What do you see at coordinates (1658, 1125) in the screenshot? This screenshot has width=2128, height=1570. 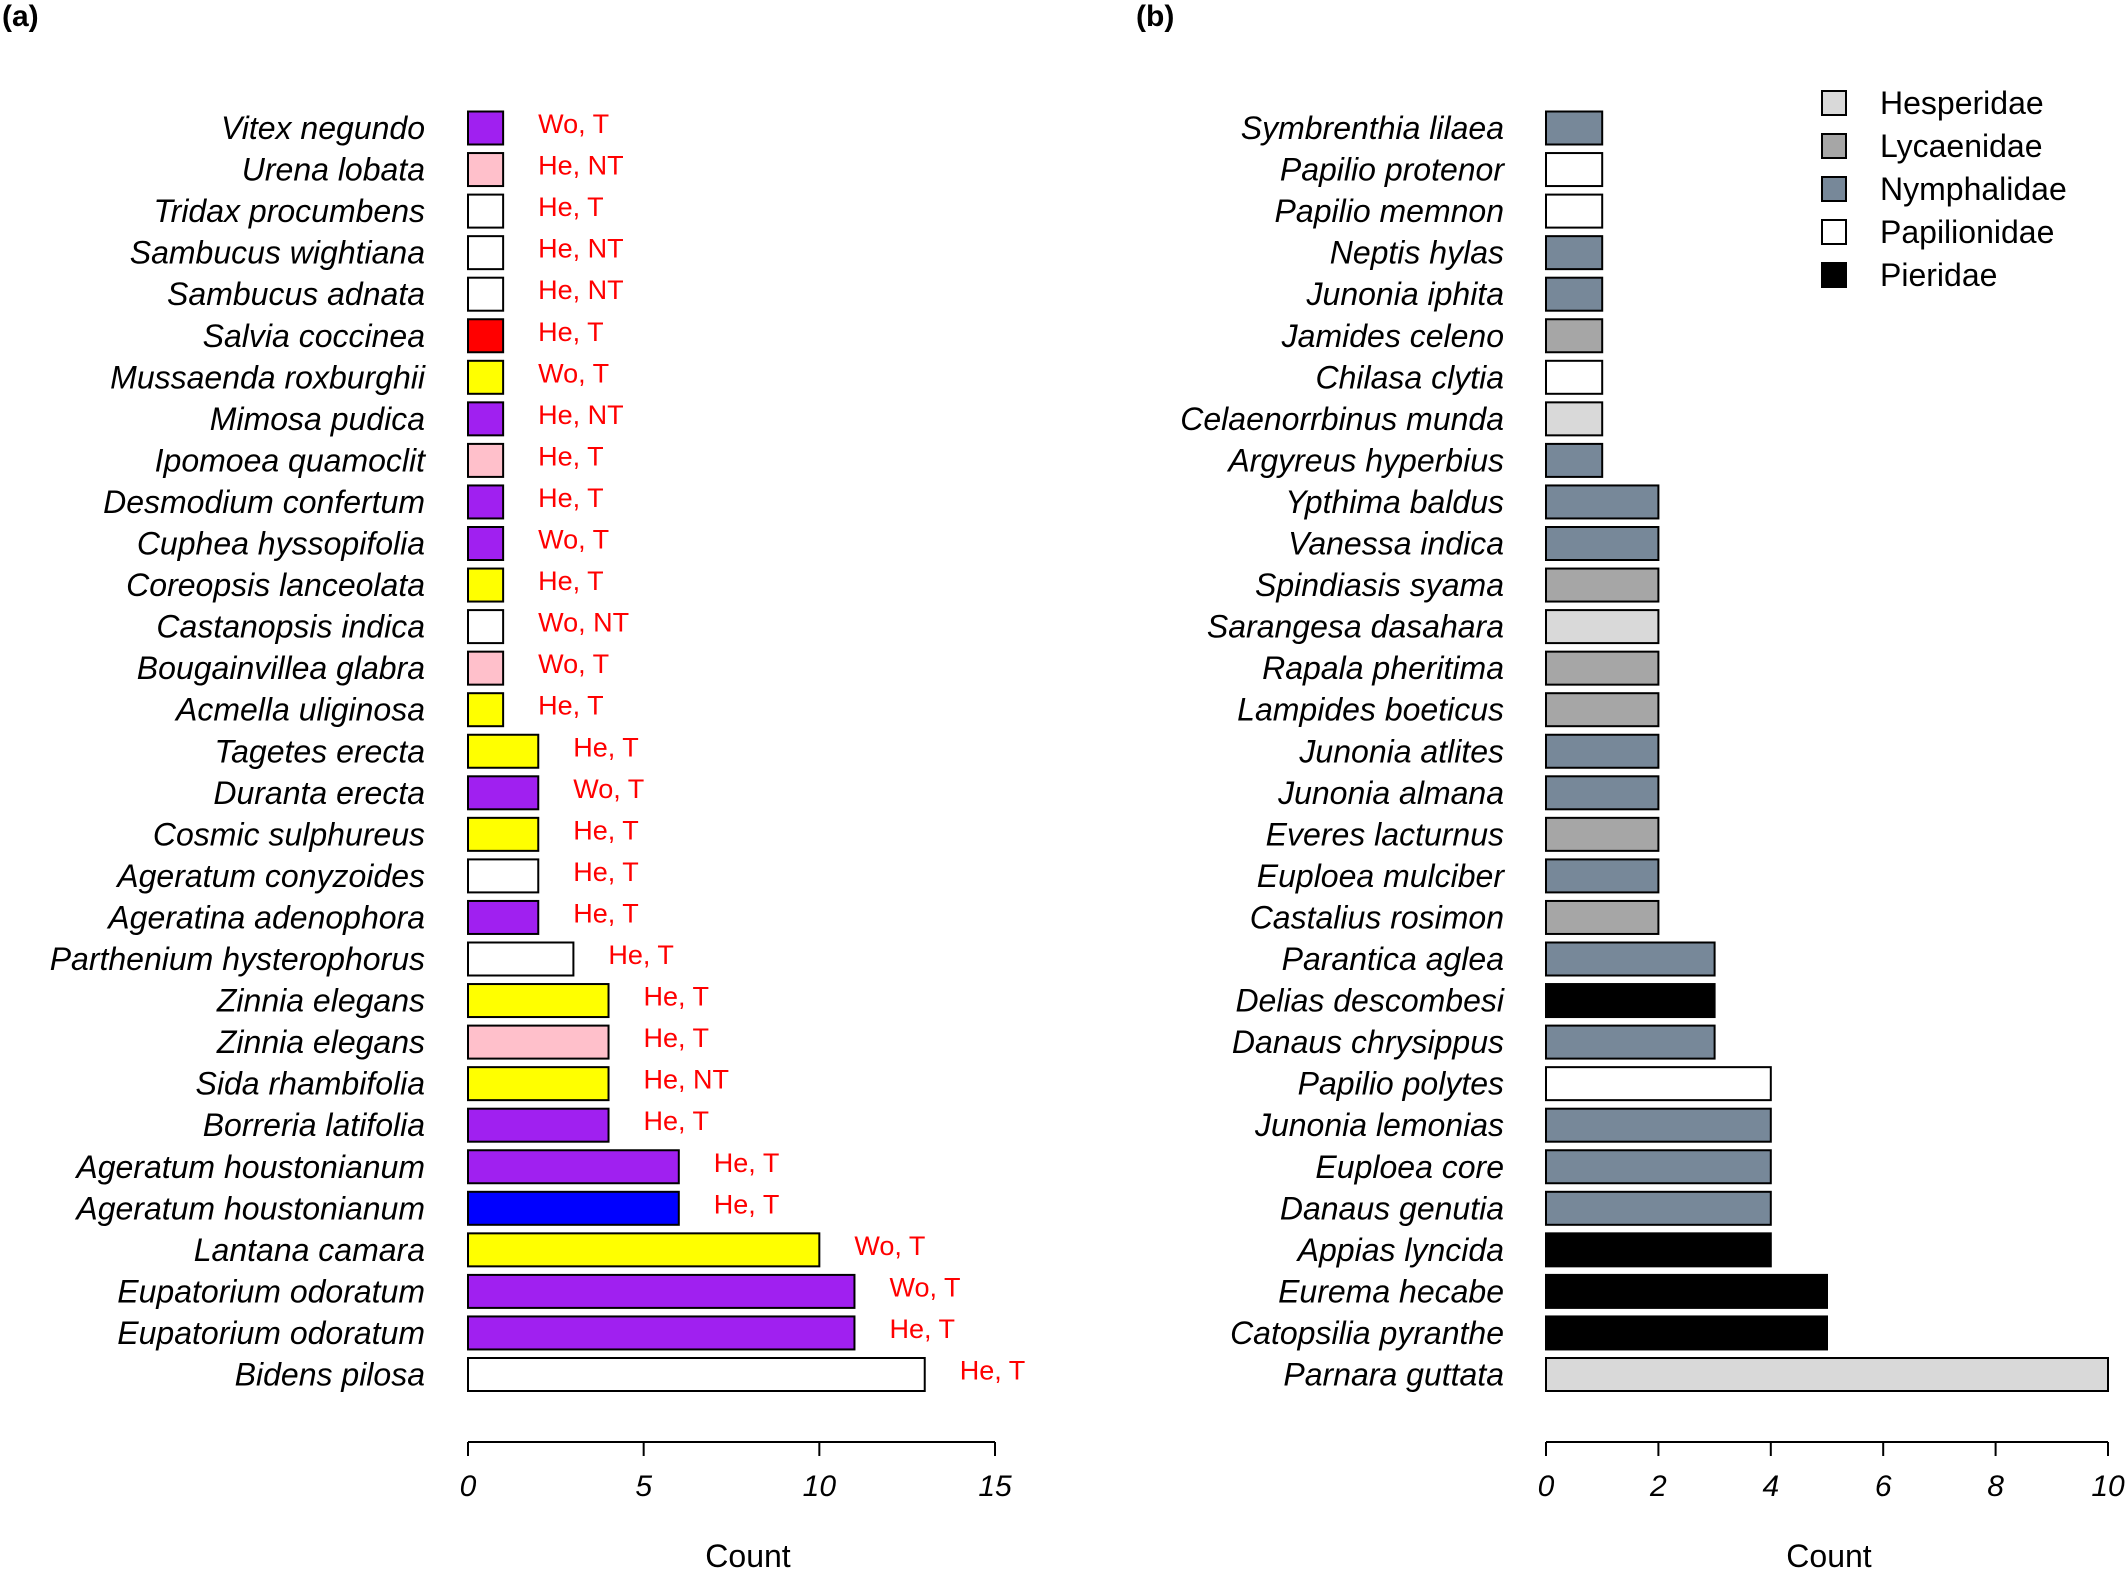 I see `panel-b-bar-junonia-lemonias` at bounding box center [1658, 1125].